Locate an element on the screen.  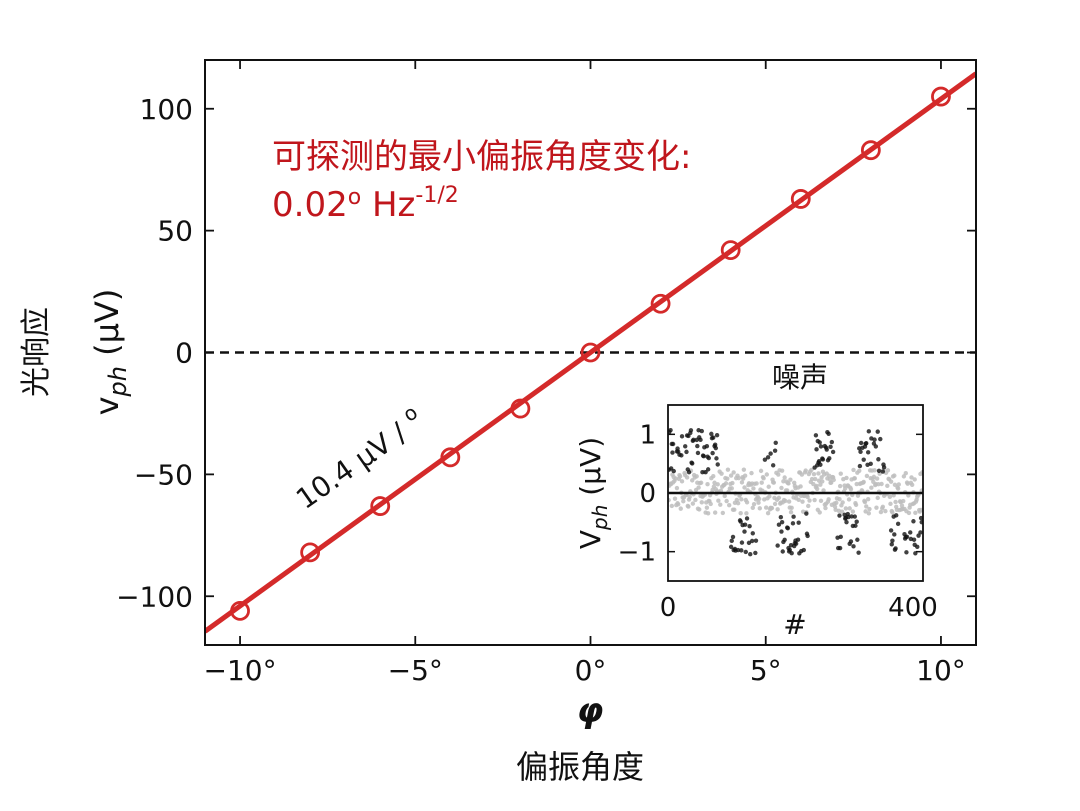
inset-y-label: Vph (μV) is located at coordinates (593, 493).